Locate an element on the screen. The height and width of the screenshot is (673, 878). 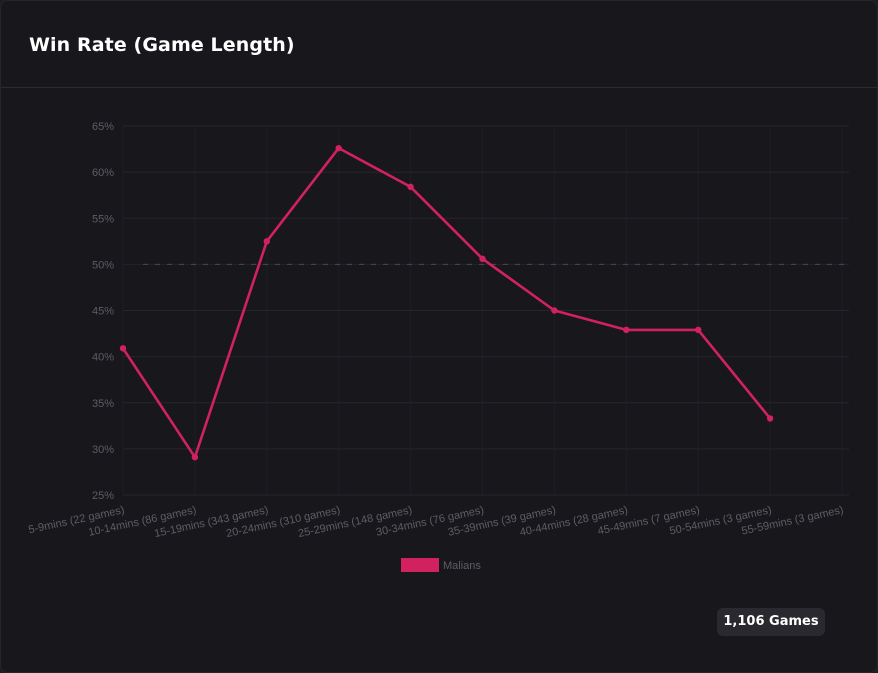
legend-label-malians: Malians is located at coordinates (462, 566).